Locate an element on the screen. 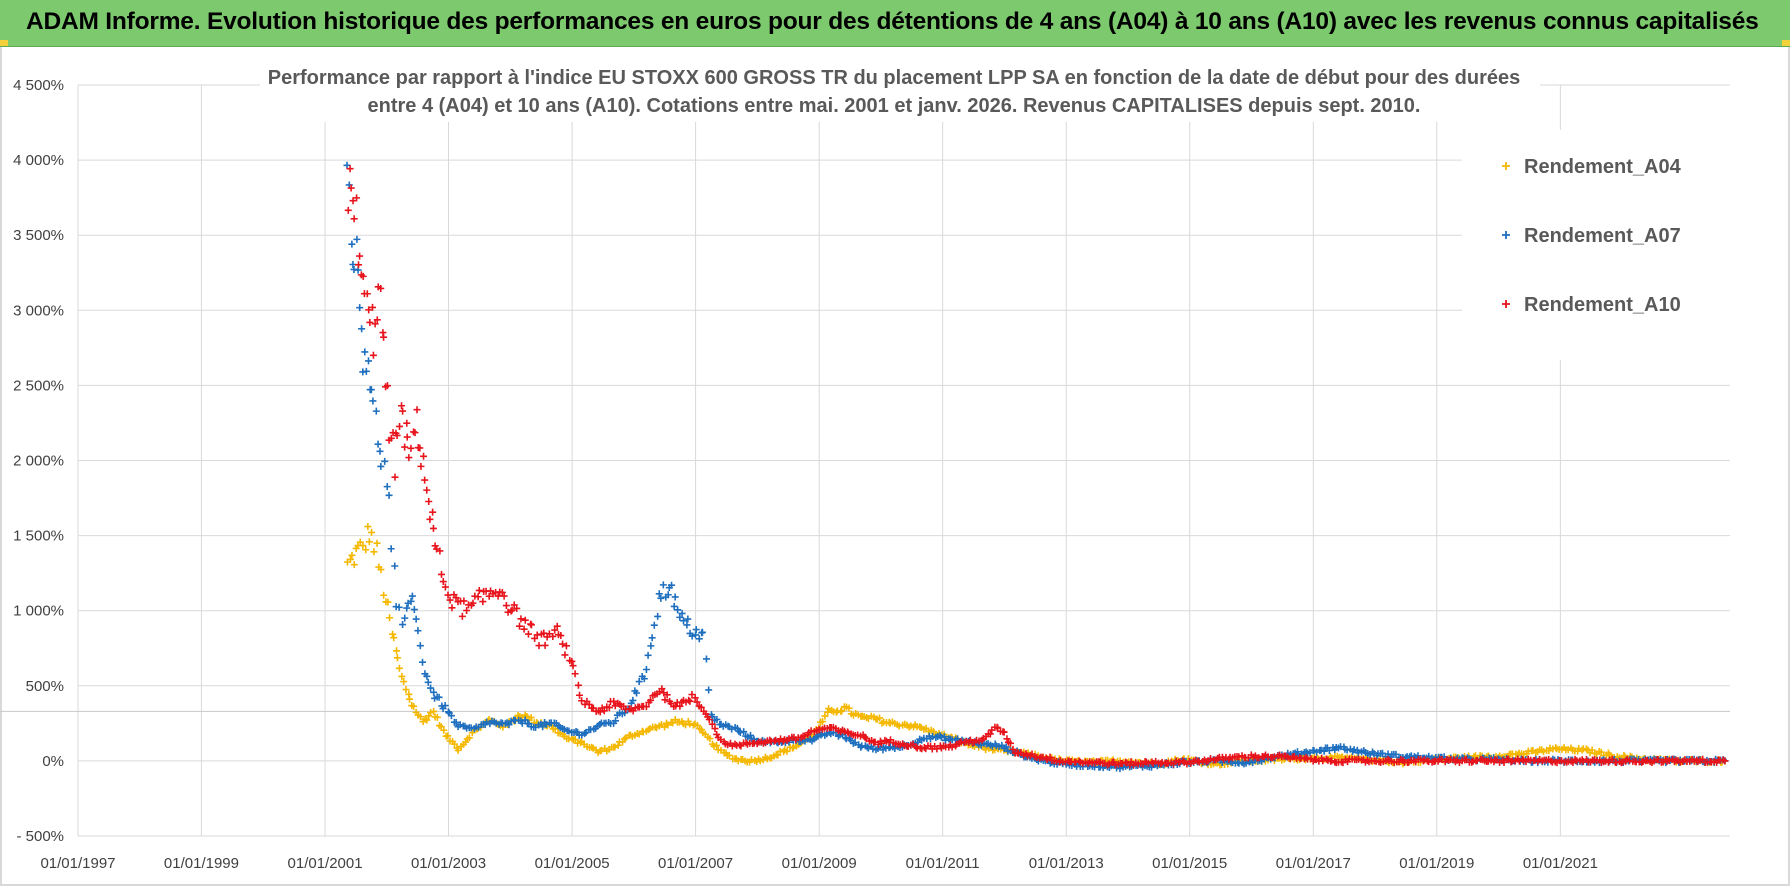  x-tick-label: 01/01/1997 is located at coordinates (77, 863).